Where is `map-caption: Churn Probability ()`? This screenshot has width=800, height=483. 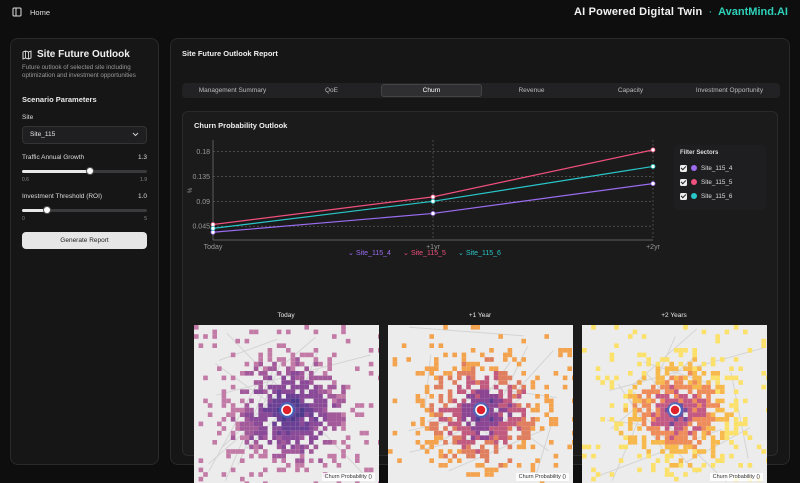
map-caption: Churn Probability () is located at coordinates (736, 477).